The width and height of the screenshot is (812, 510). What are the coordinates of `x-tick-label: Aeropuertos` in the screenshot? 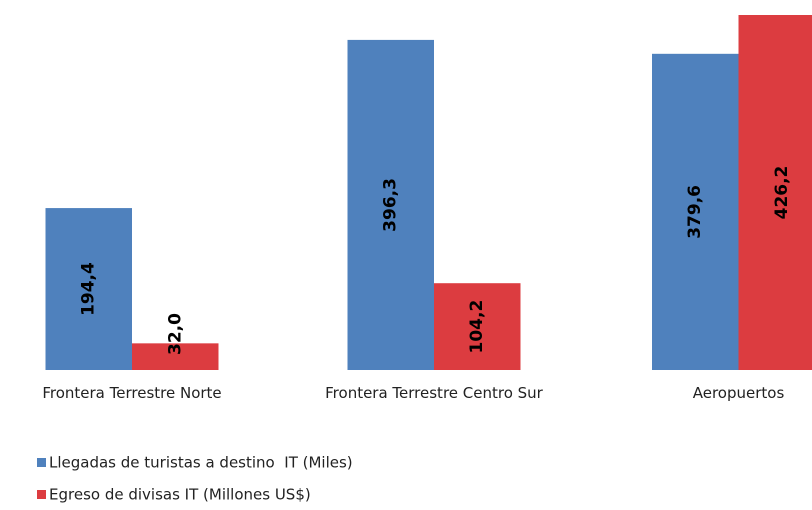 It's located at (739, 393).